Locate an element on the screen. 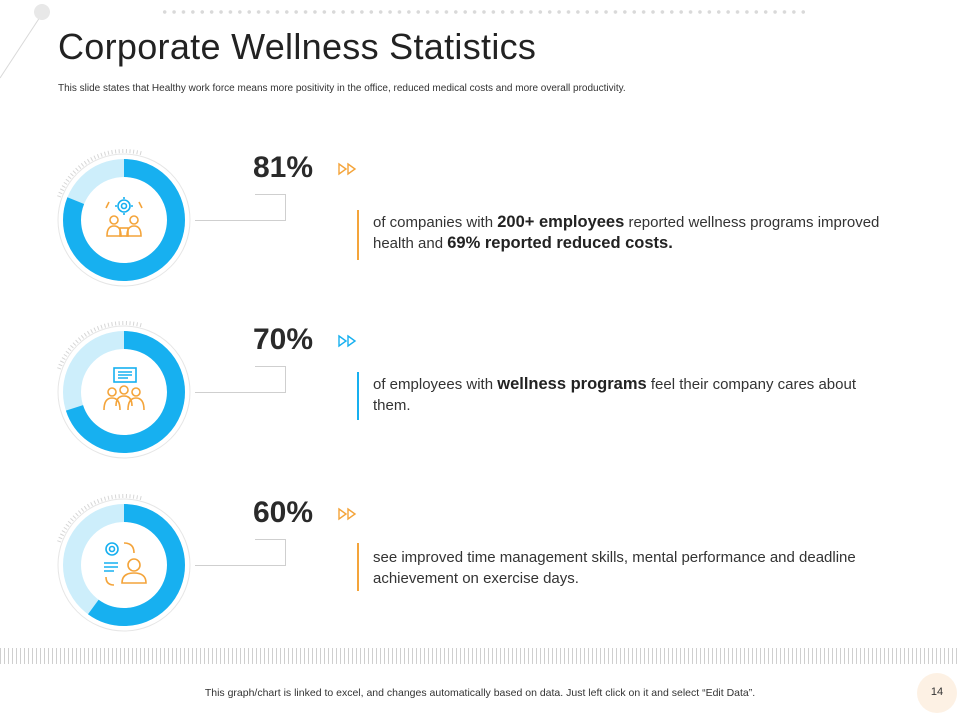 This screenshot has width=960, height=720. percent-label-1: 81% is located at coordinates (283, 167).